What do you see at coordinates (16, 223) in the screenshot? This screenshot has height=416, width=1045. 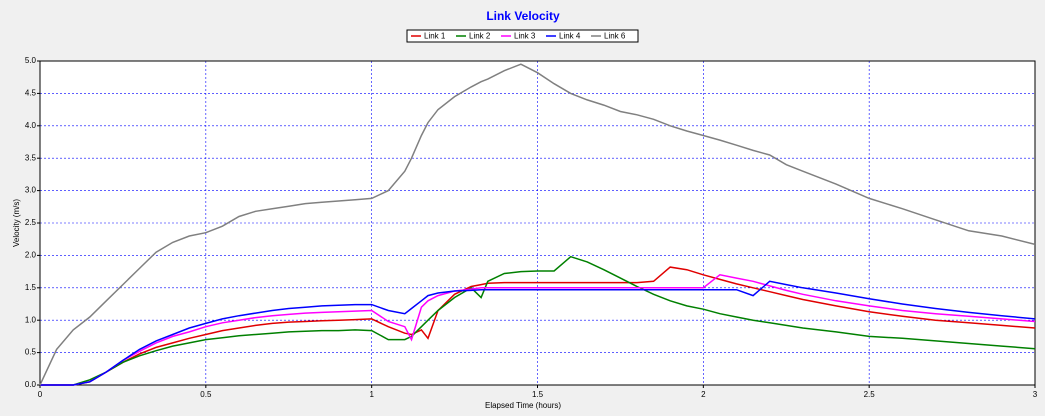 I see `y-axis-label: Velocity (m/s)` at bounding box center [16, 223].